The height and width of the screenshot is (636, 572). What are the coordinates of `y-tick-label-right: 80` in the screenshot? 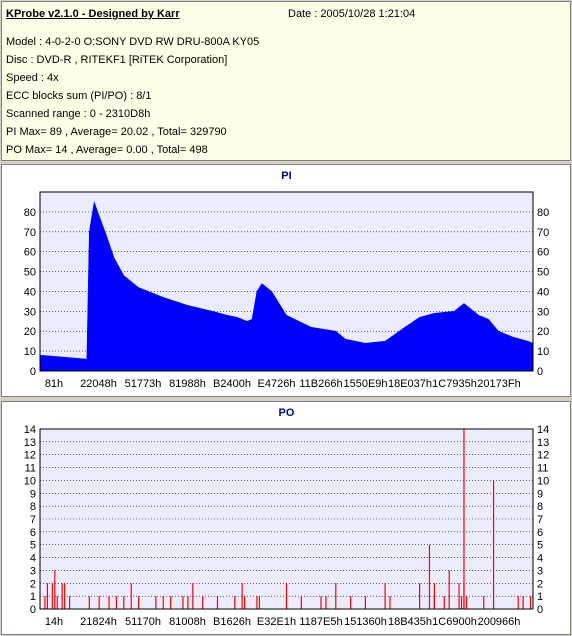 It's located at (543, 213).